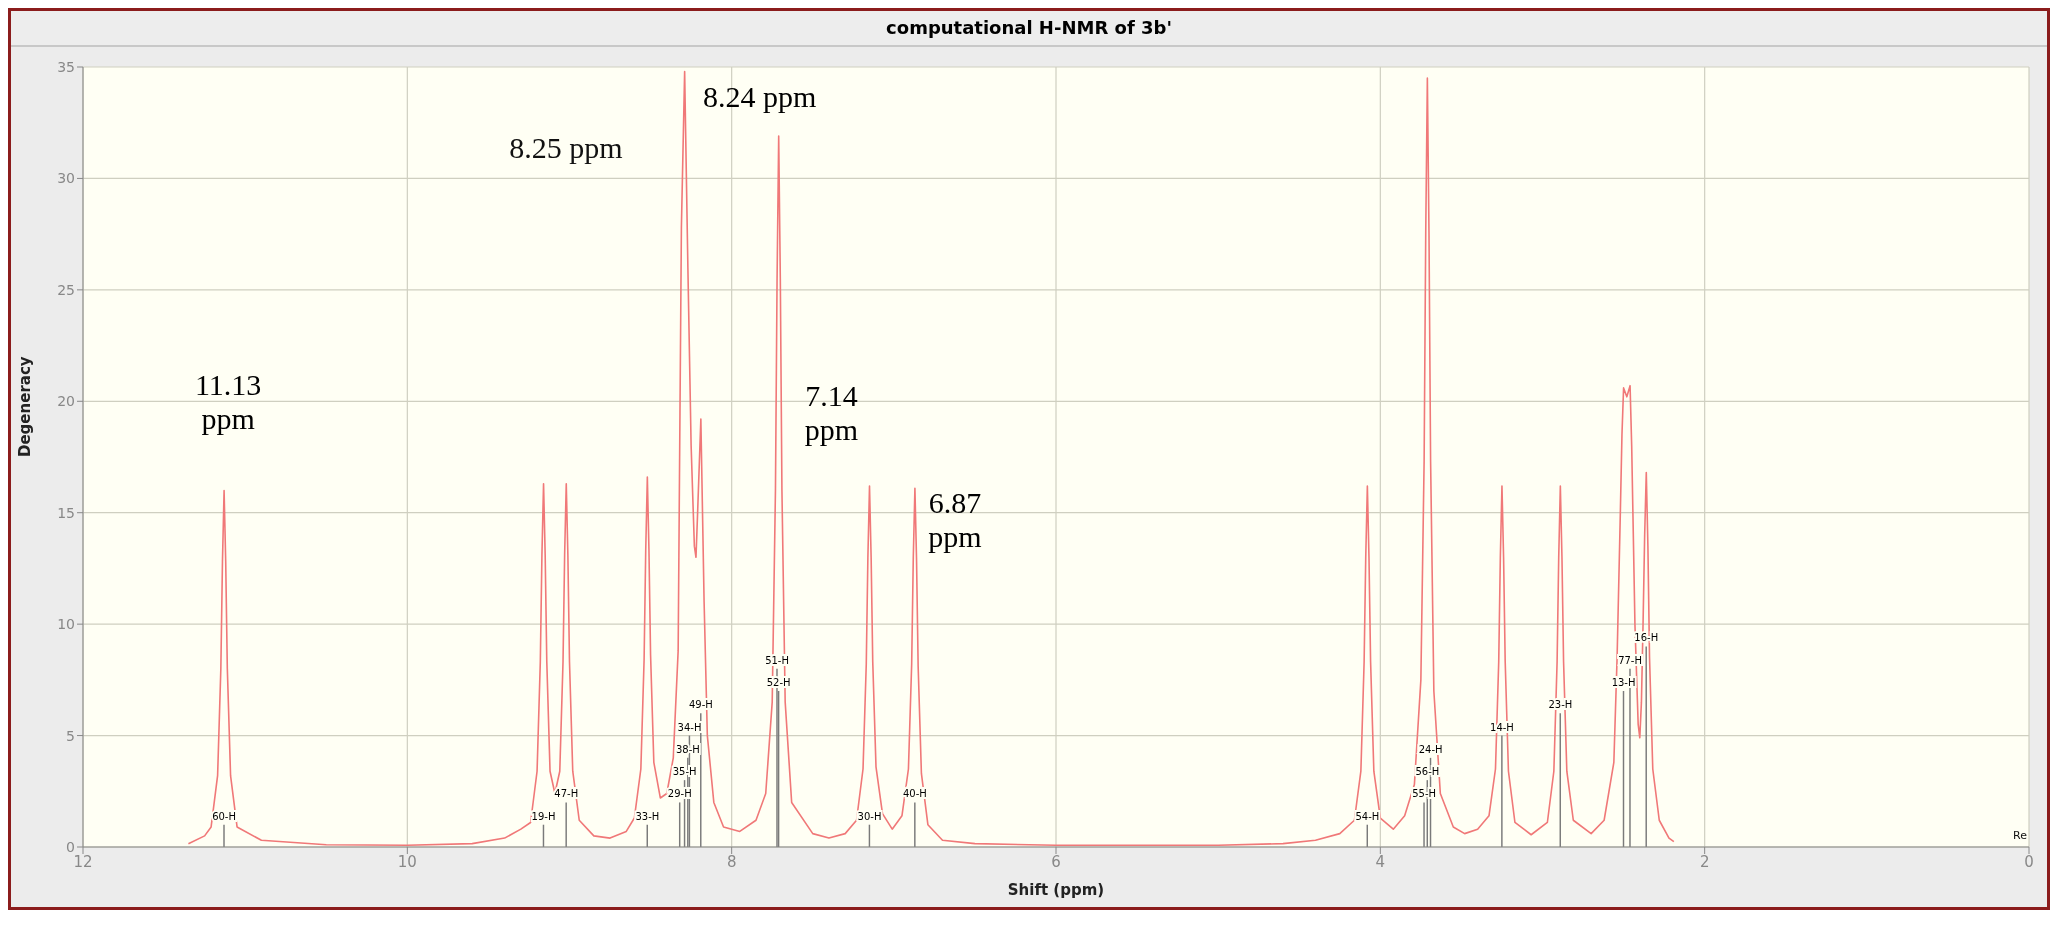 Image resolution: width=2055 pixels, height=951 pixels. Describe the element at coordinates (1704, 861) in the screenshot. I see `x-tick-label: 2` at that location.